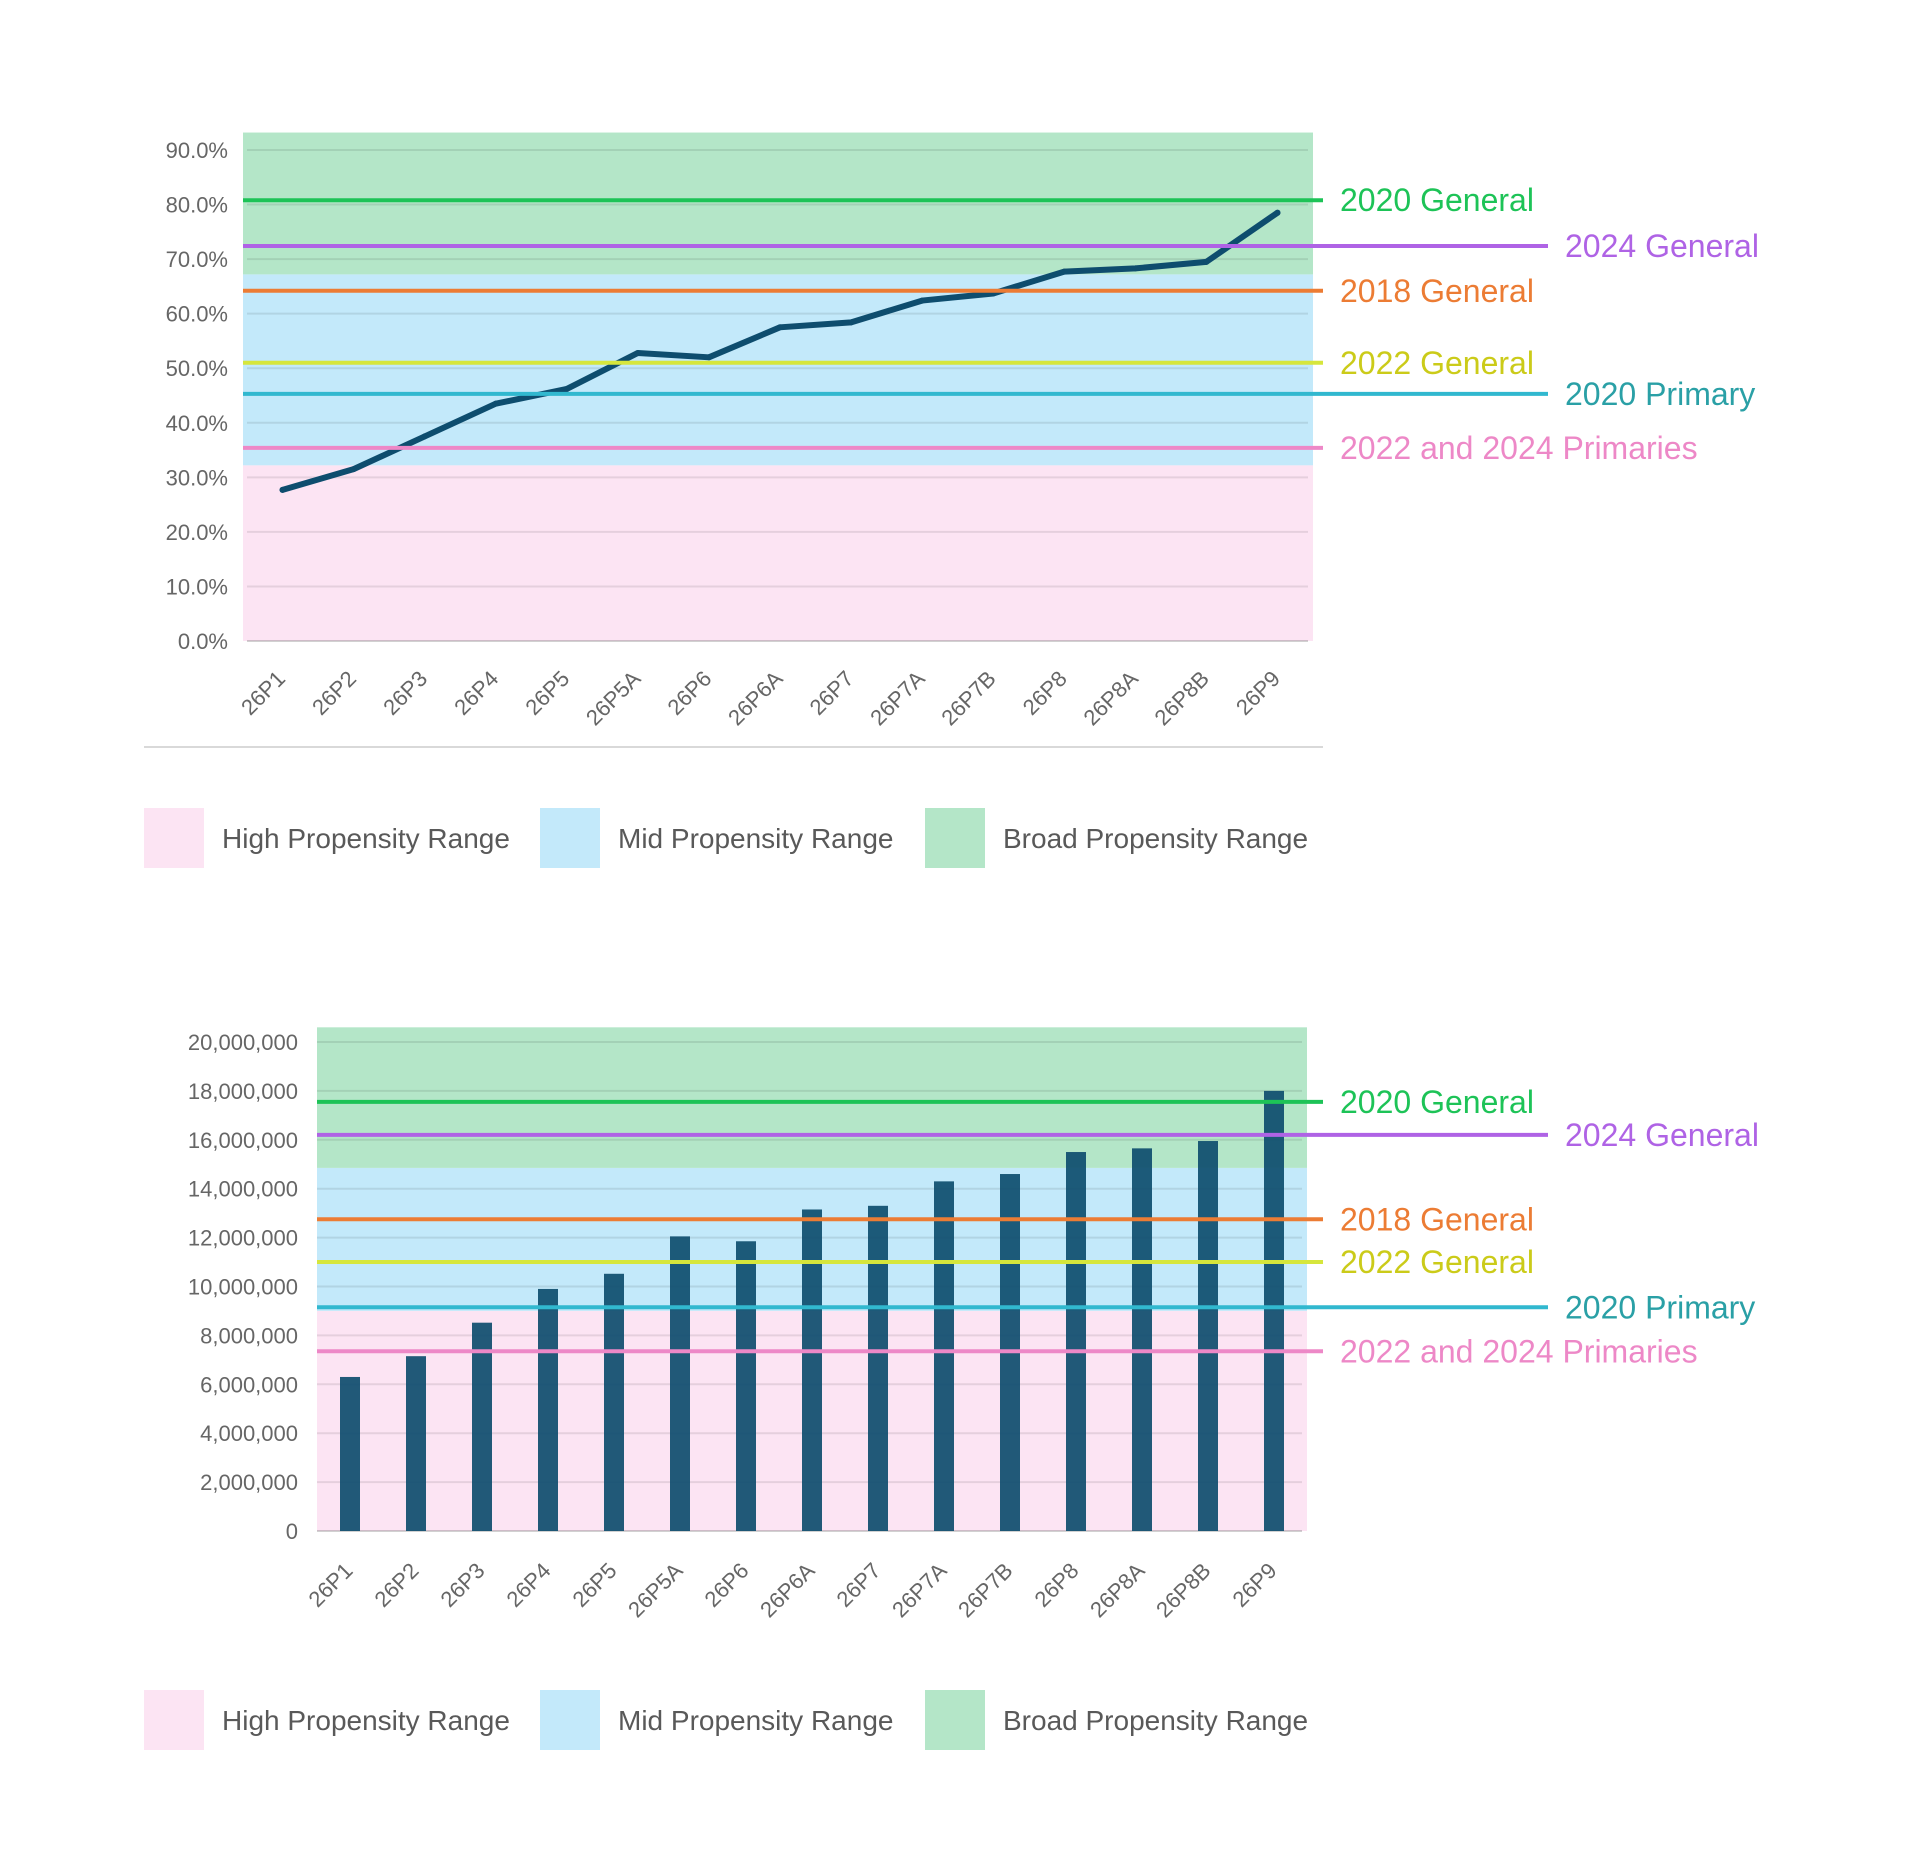  Describe the element at coordinates (243, 1287) in the screenshot. I see `y-tick-label: 10,000,000` at that location.